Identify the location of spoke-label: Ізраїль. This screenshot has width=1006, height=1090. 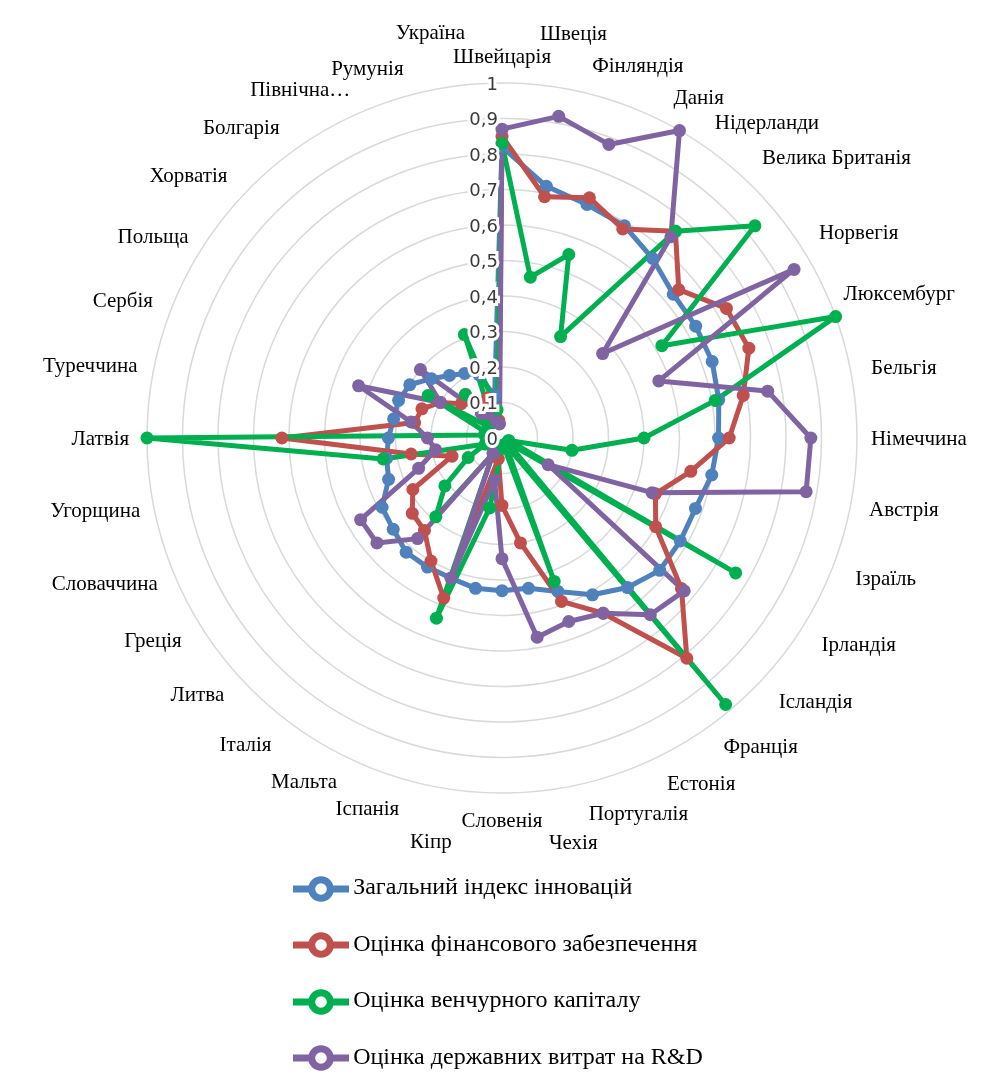
(886, 577).